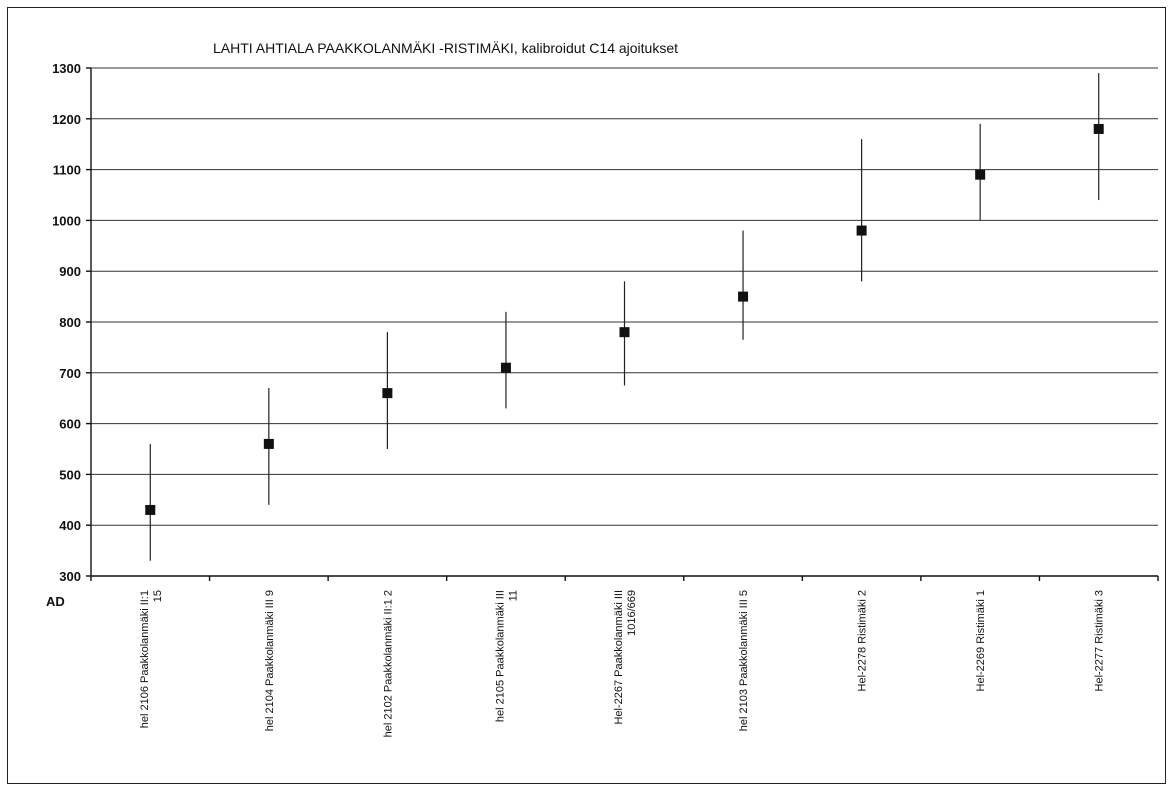  What do you see at coordinates (270, 660) in the screenshot?
I see `category-label: hel 2104 Paakkolanmäki III 9` at bounding box center [270, 660].